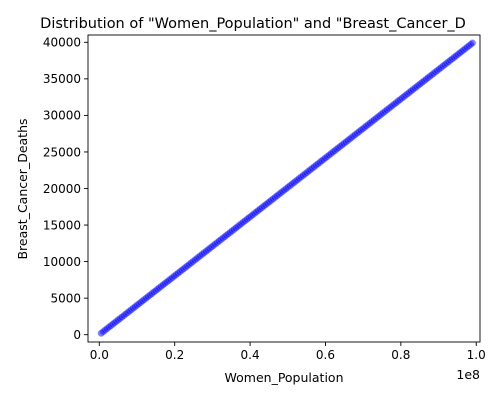 This screenshot has width=500, height=400. I want to click on x-tick-label: 0.2, so click(174, 355).